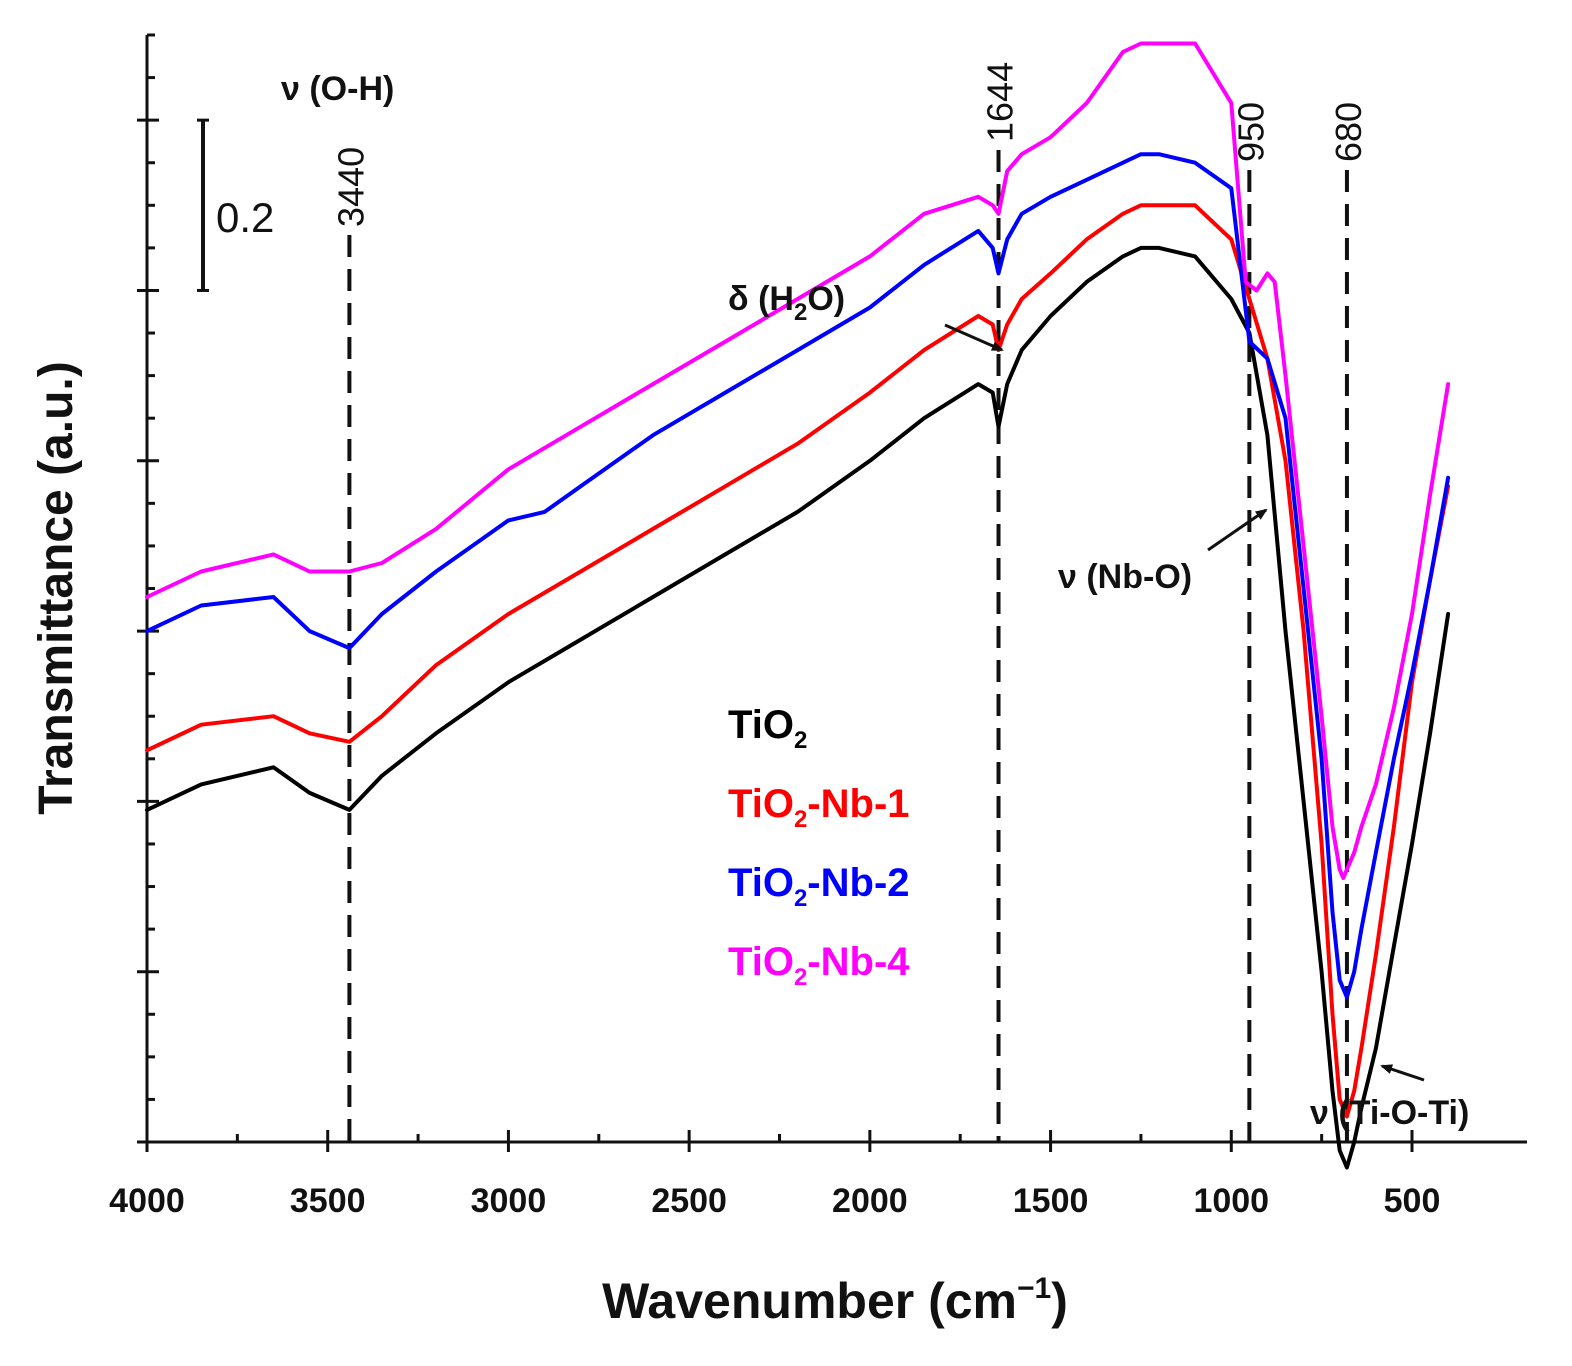 The width and height of the screenshot is (1572, 1366). I want to click on x-axis-title: Wavenumber (cm−1), so click(835, 1300).